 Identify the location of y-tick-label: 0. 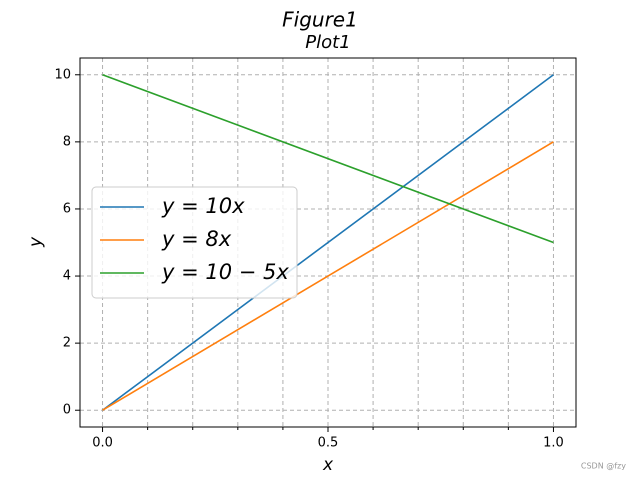
(67, 410).